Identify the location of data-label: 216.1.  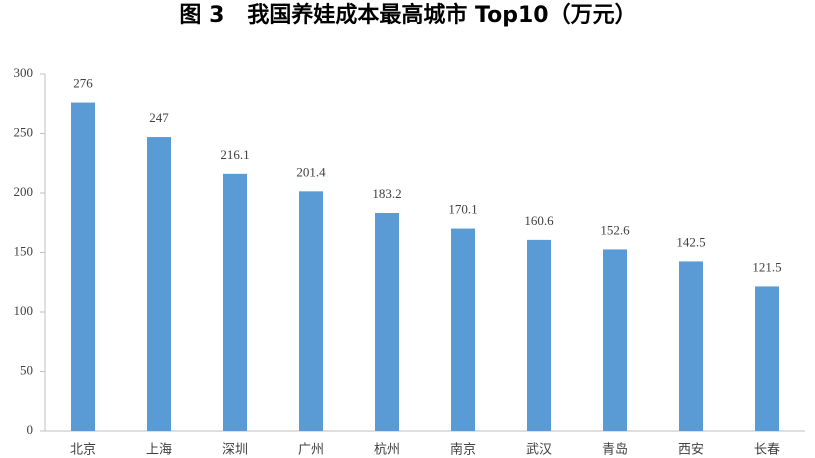
(234, 154).